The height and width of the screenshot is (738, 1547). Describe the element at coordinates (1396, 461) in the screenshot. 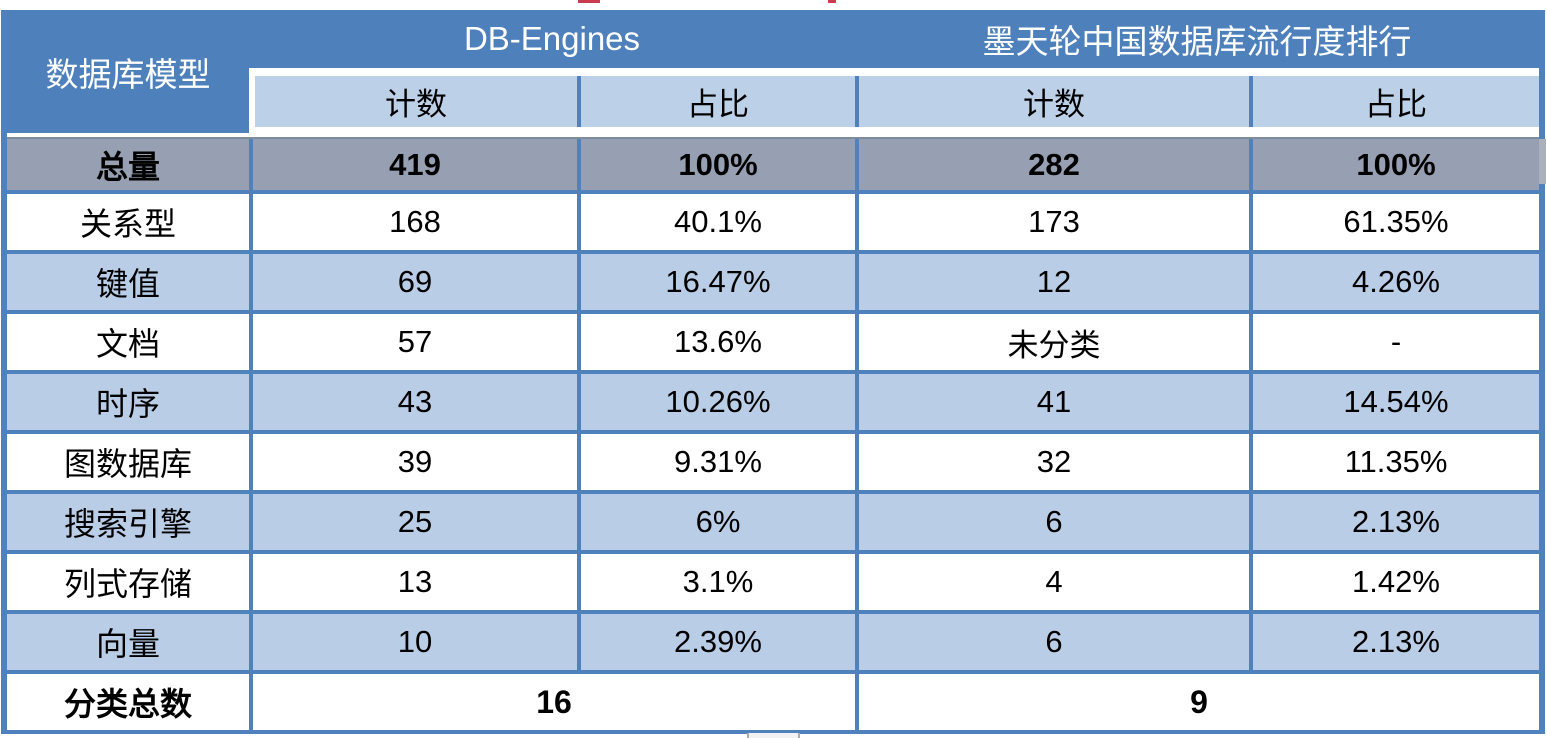

I see `cell-modb-share: 11.35%` at that location.